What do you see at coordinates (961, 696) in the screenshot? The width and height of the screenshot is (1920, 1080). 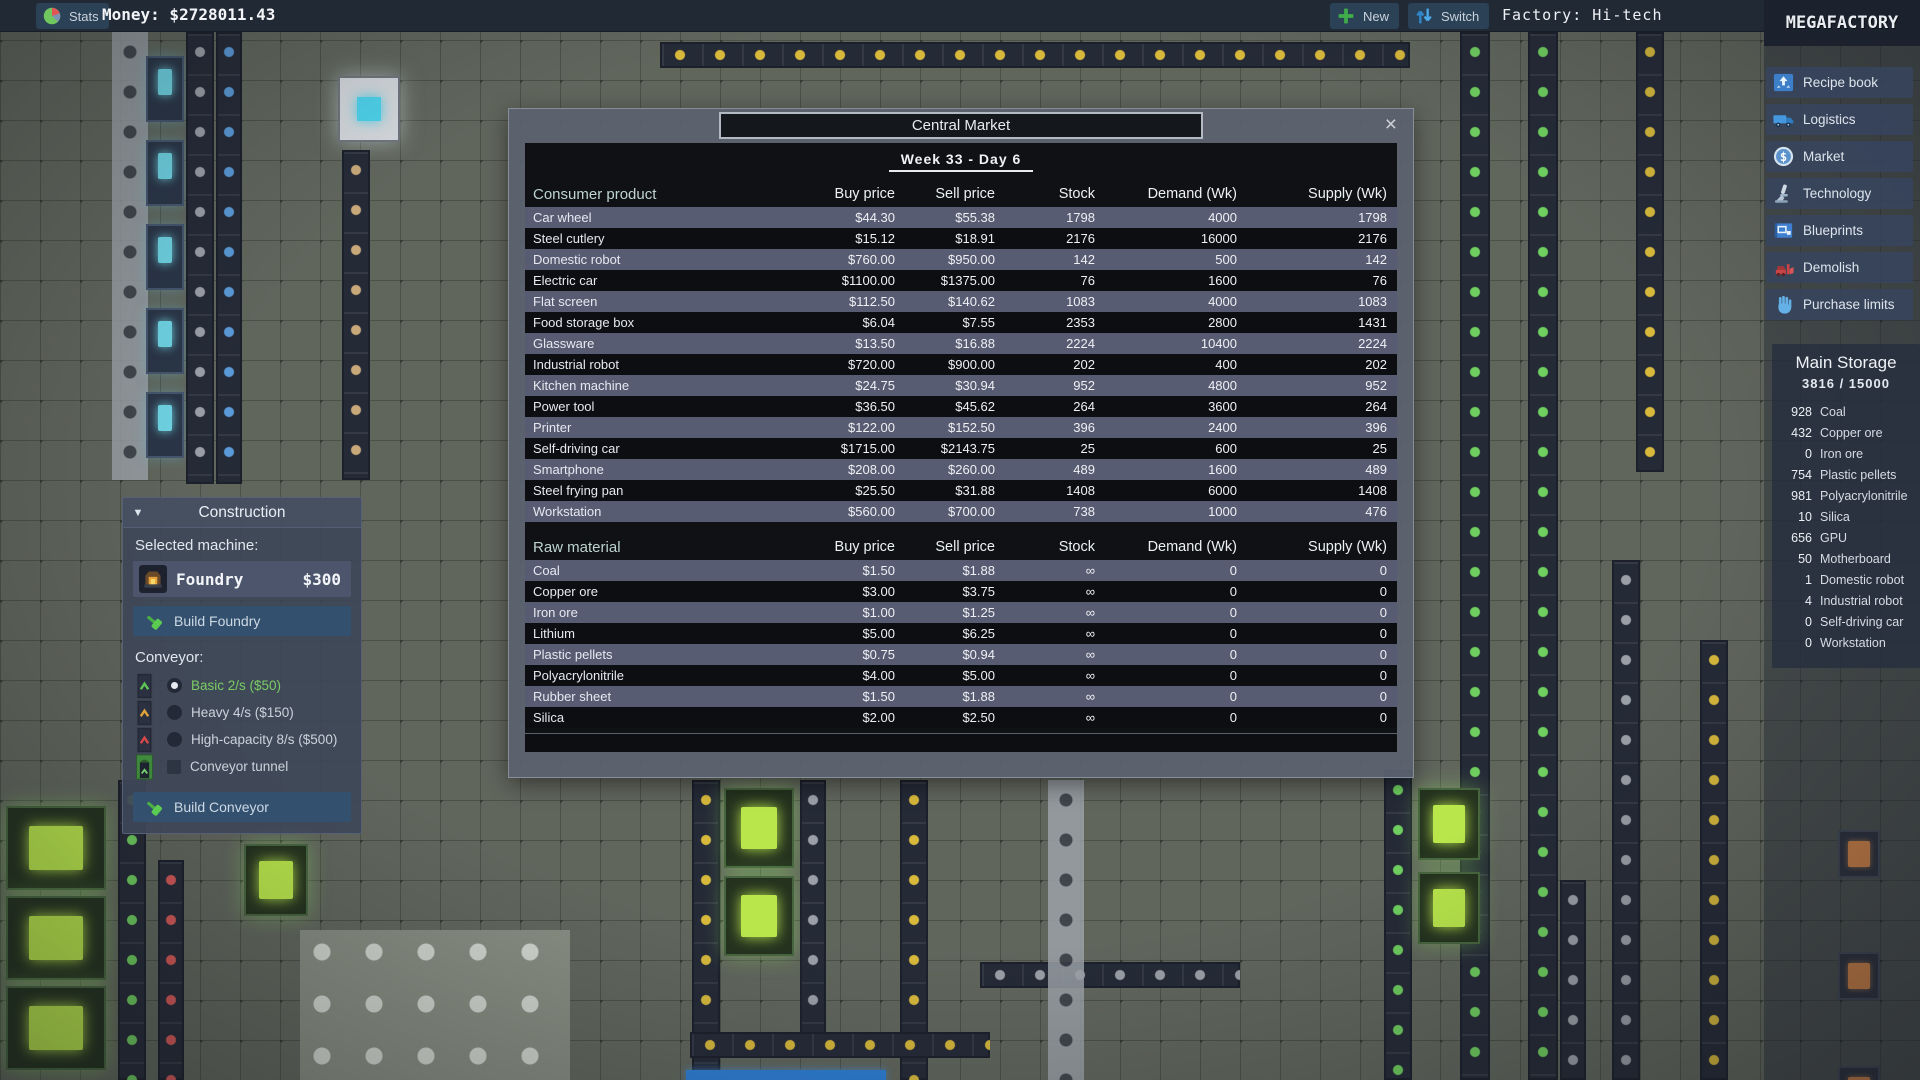 I see `raw-row: Rubber sheet $1.50 $1.88 ∞ 0 0` at bounding box center [961, 696].